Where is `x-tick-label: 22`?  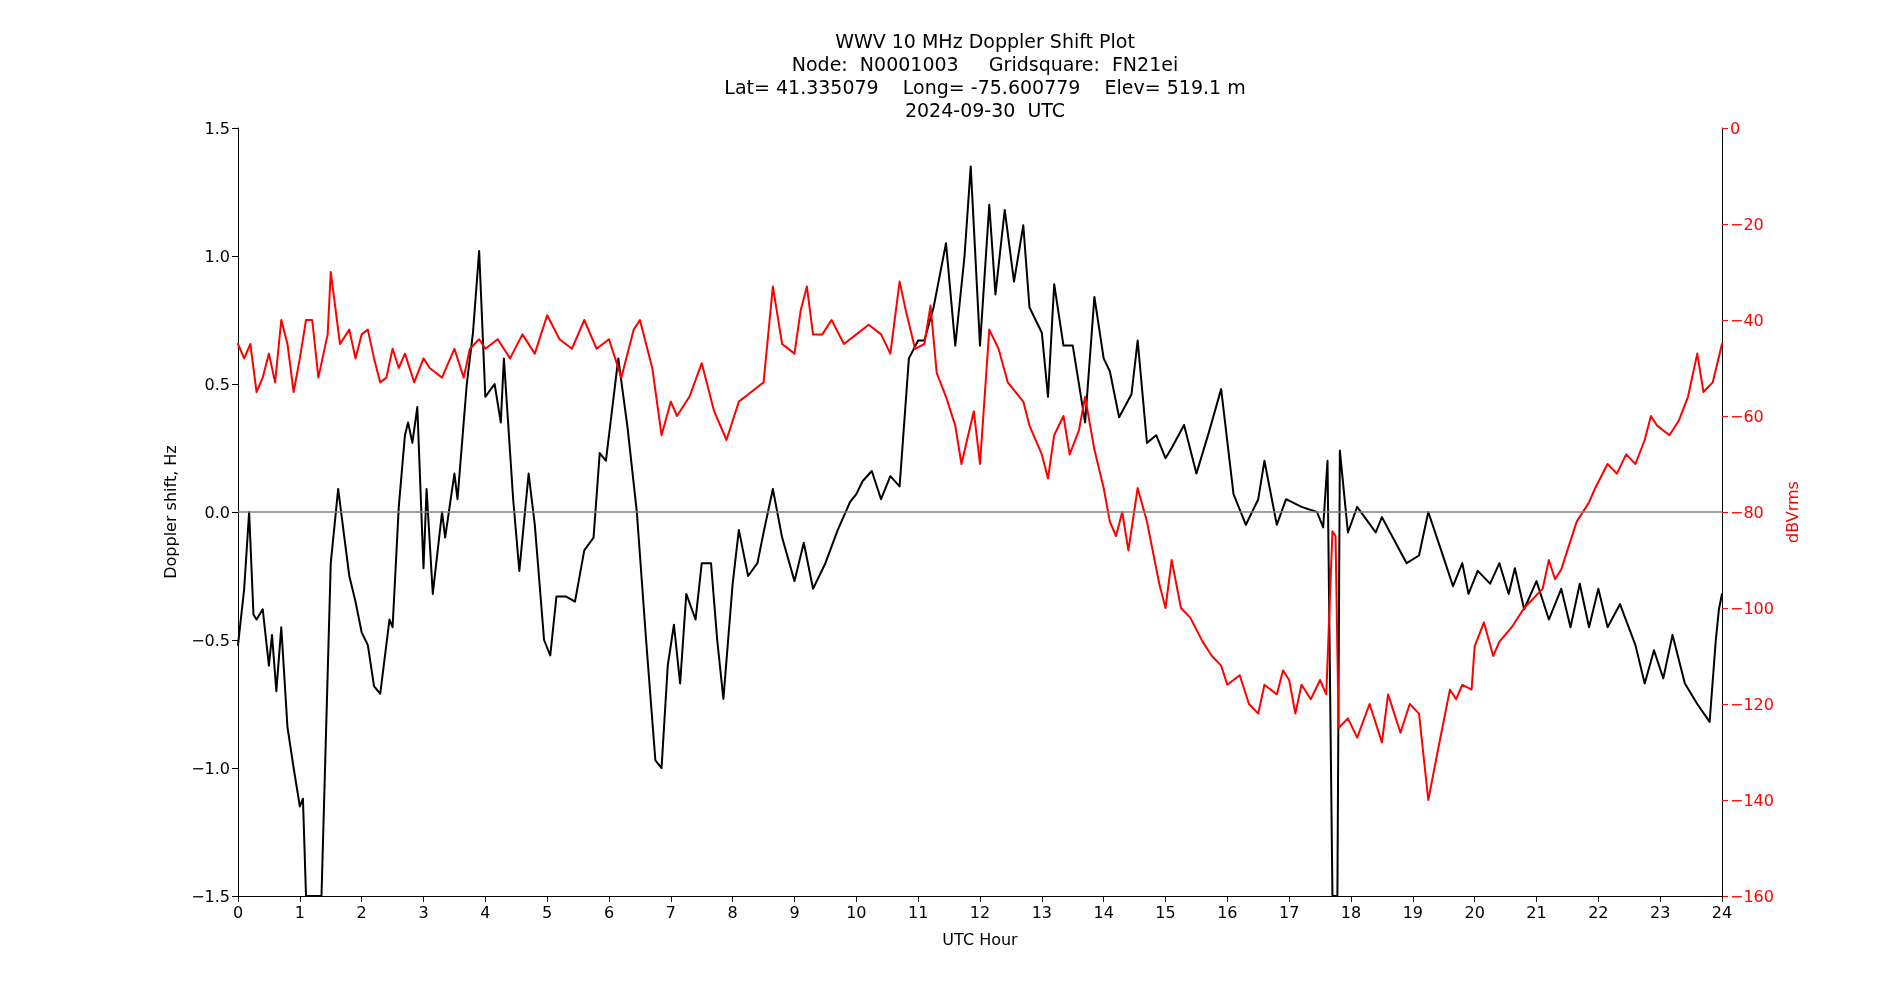 x-tick-label: 22 is located at coordinates (1598, 912).